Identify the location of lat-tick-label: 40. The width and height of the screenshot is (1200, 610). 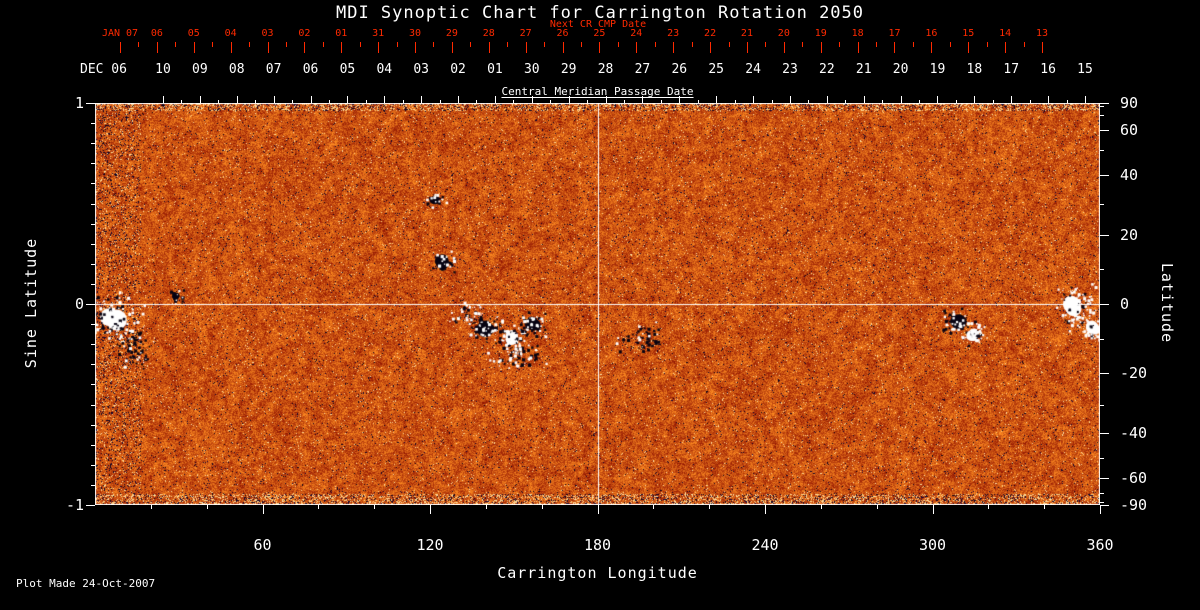
(1129, 174).